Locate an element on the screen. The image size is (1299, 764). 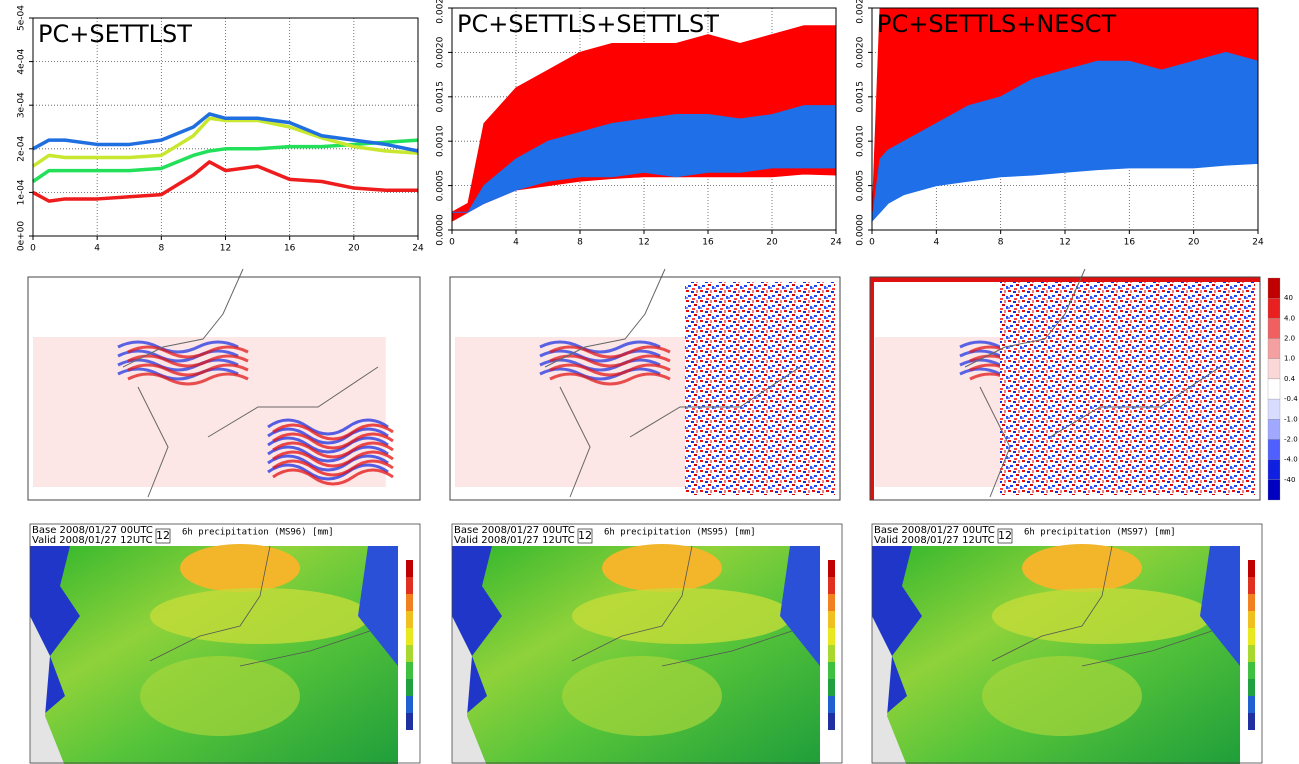
precip-low is located at coordinates (1220, 606).